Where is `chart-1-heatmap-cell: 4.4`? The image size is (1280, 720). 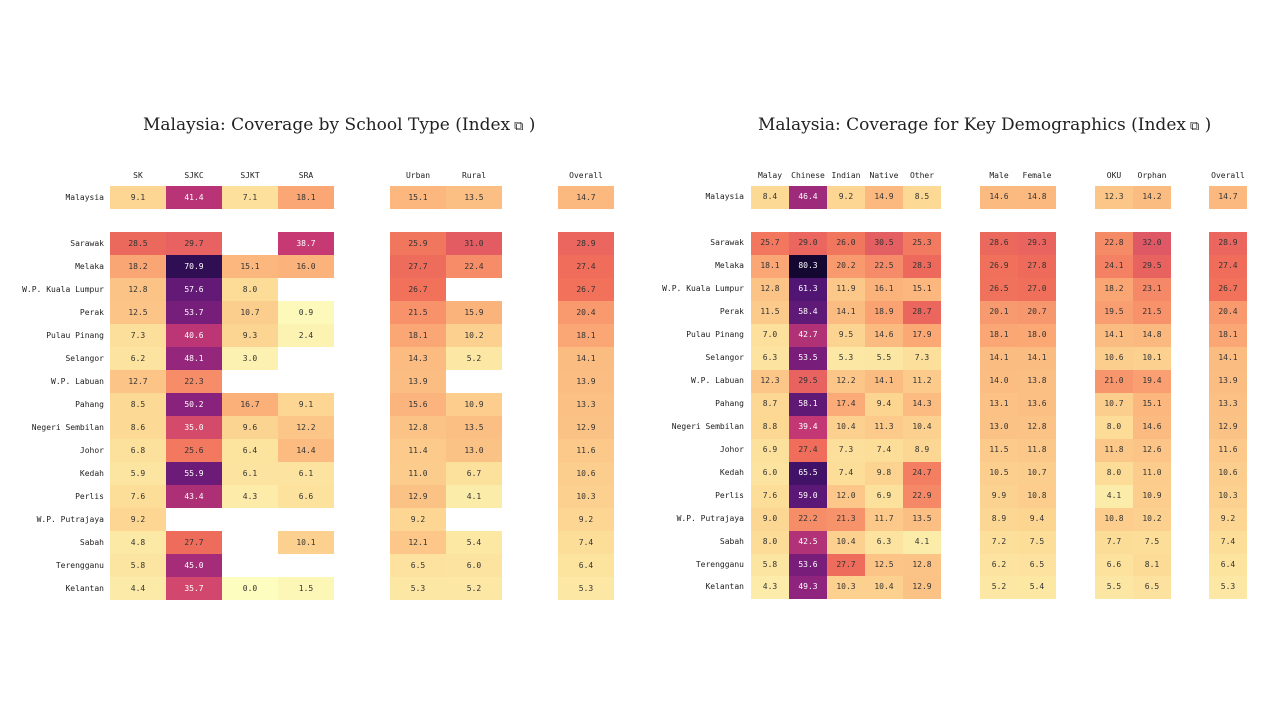 chart-1-heatmap-cell: 4.4 is located at coordinates (138, 588).